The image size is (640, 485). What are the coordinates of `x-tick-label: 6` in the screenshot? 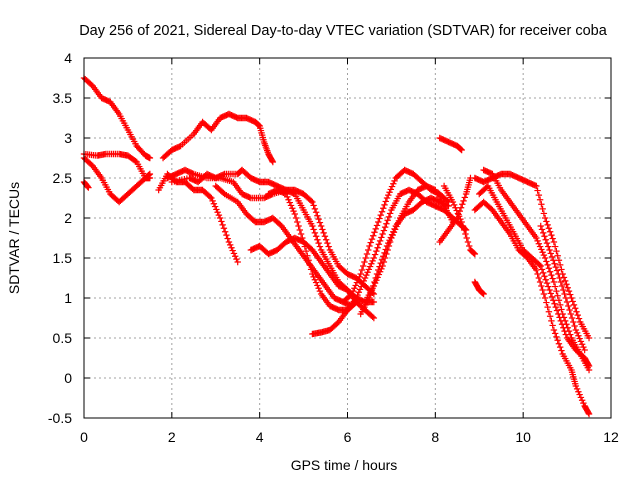 It's located at (348, 437).